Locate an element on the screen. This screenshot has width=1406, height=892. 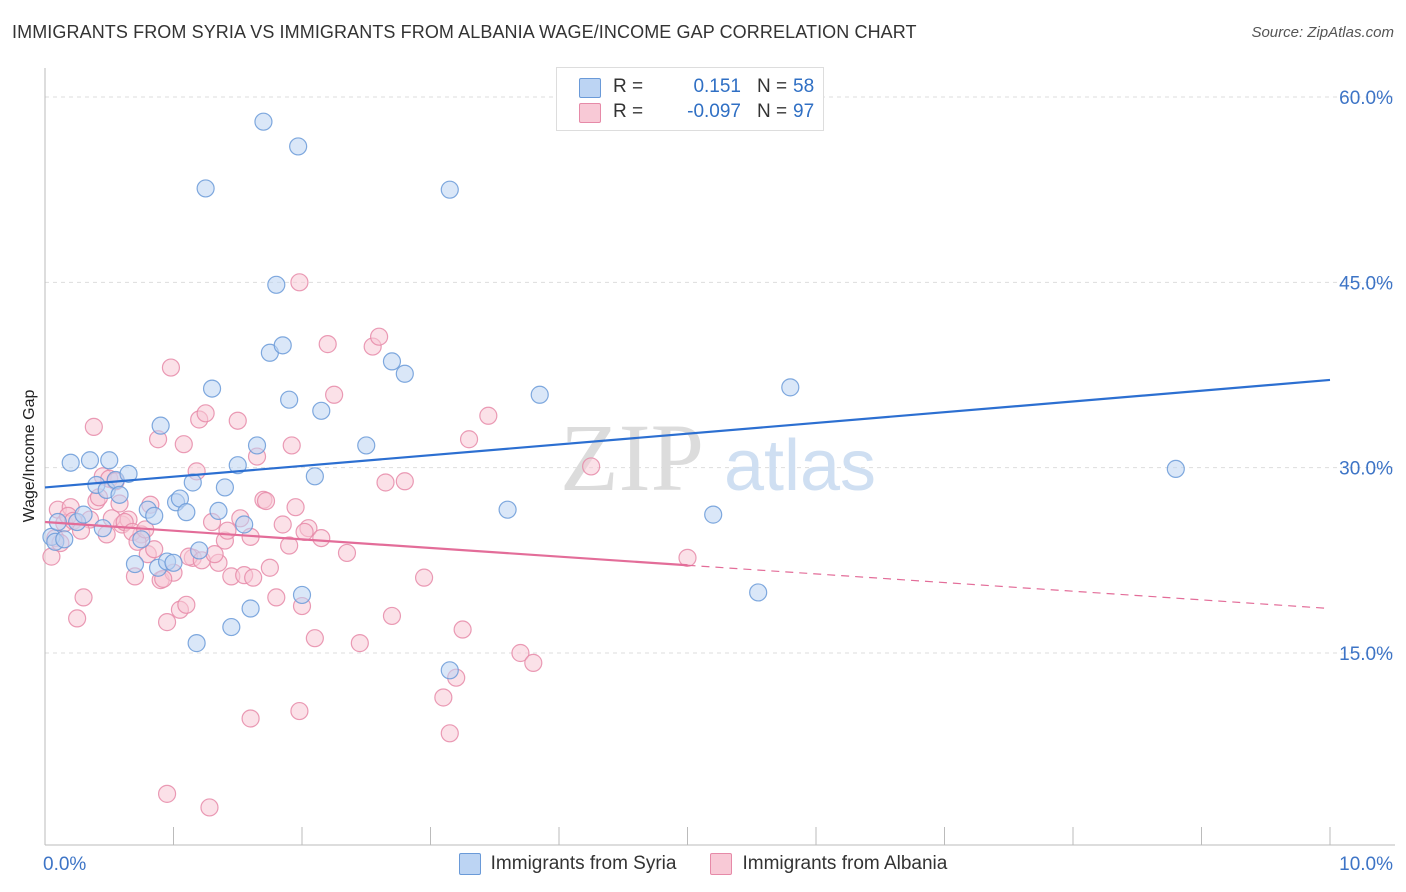
legend-n-value: 97 is located at coordinates (804, 111).